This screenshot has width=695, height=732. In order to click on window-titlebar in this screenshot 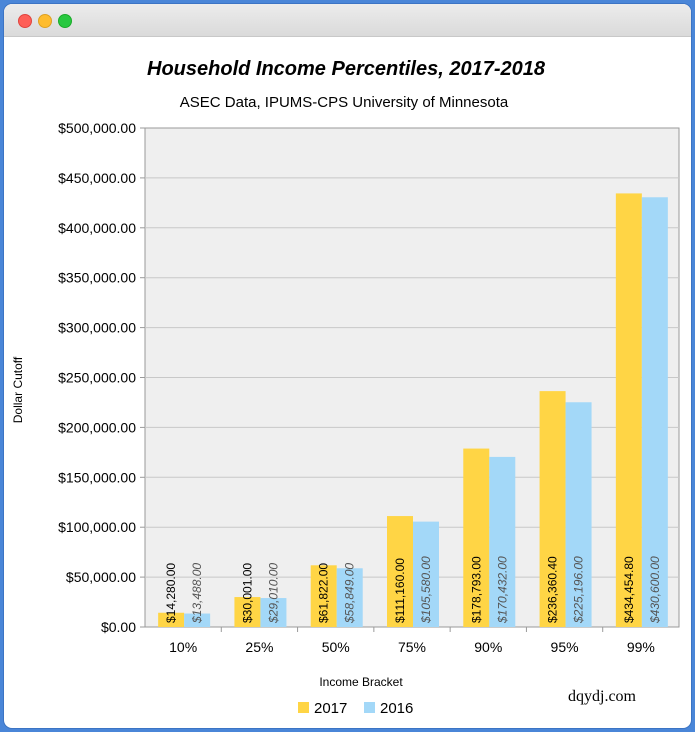, I will do `click(347, 20)`.